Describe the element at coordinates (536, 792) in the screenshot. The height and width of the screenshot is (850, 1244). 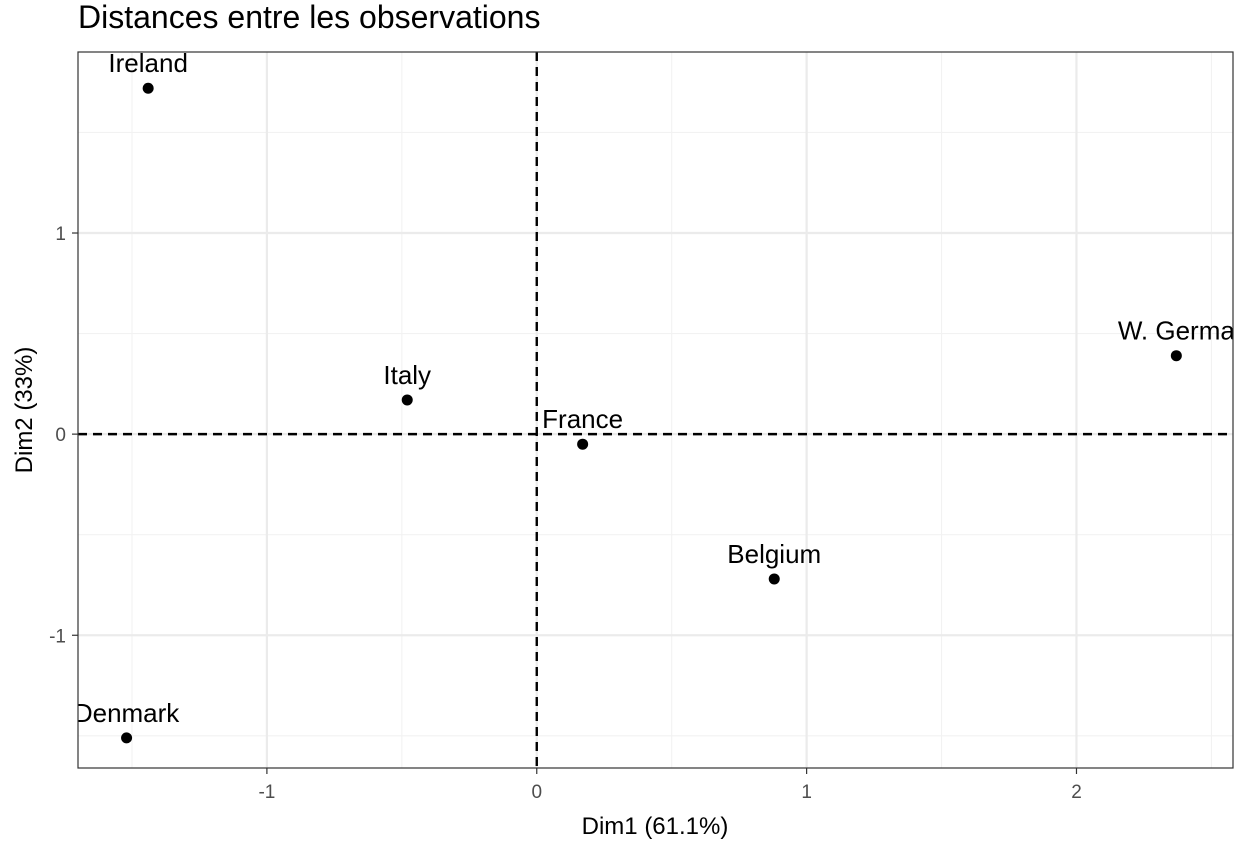
I see `x-tick-label: 0` at that location.